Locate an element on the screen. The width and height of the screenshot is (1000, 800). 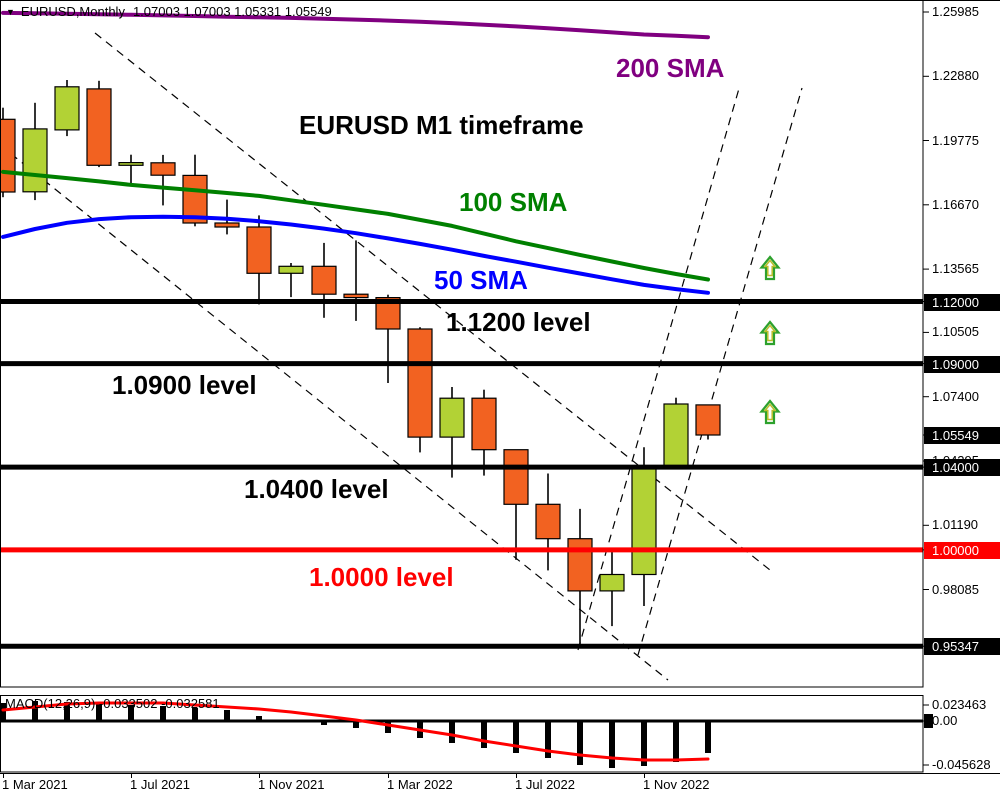
annotation-sma50-label: 50 SMA is located at coordinates (481, 280).